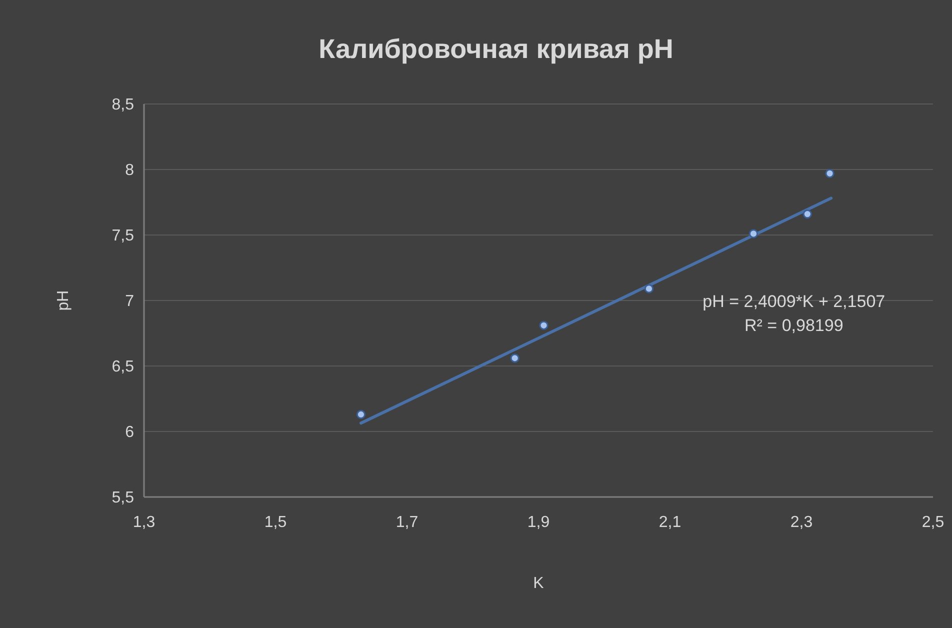 This screenshot has width=952, height=628. I want to click on x-tick-label: 1,9, so click(538, 522).